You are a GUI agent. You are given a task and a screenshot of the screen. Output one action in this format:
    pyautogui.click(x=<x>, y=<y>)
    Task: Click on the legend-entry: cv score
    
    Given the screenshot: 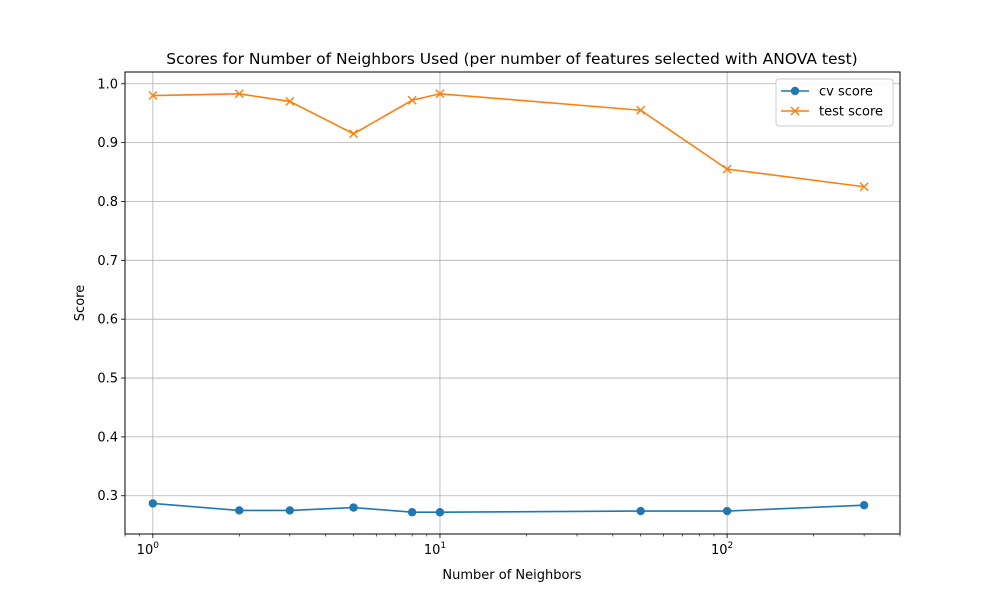 What is the action you would take?
    pyautogui.click(x=827, y=92)
    